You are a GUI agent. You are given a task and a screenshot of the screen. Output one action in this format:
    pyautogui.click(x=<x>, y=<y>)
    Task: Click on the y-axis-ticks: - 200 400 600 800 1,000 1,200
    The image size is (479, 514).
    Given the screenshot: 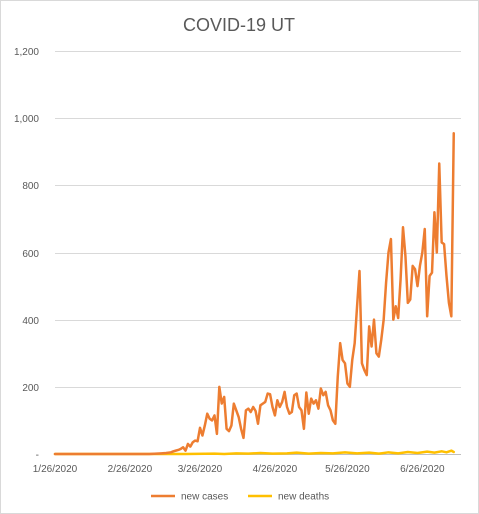 What is the action you would take?
    pyautogui.click(x=26, y=254)
    